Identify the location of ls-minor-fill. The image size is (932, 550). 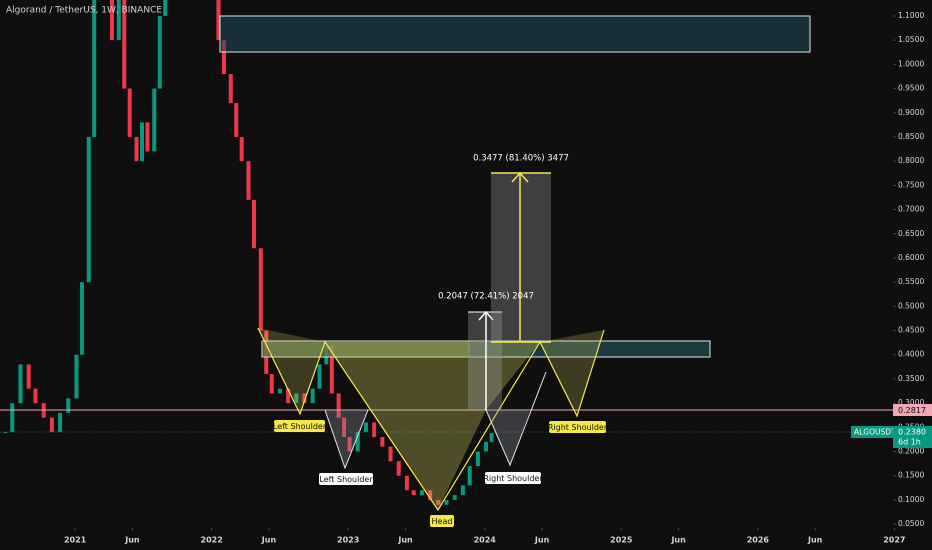
(346, 439).